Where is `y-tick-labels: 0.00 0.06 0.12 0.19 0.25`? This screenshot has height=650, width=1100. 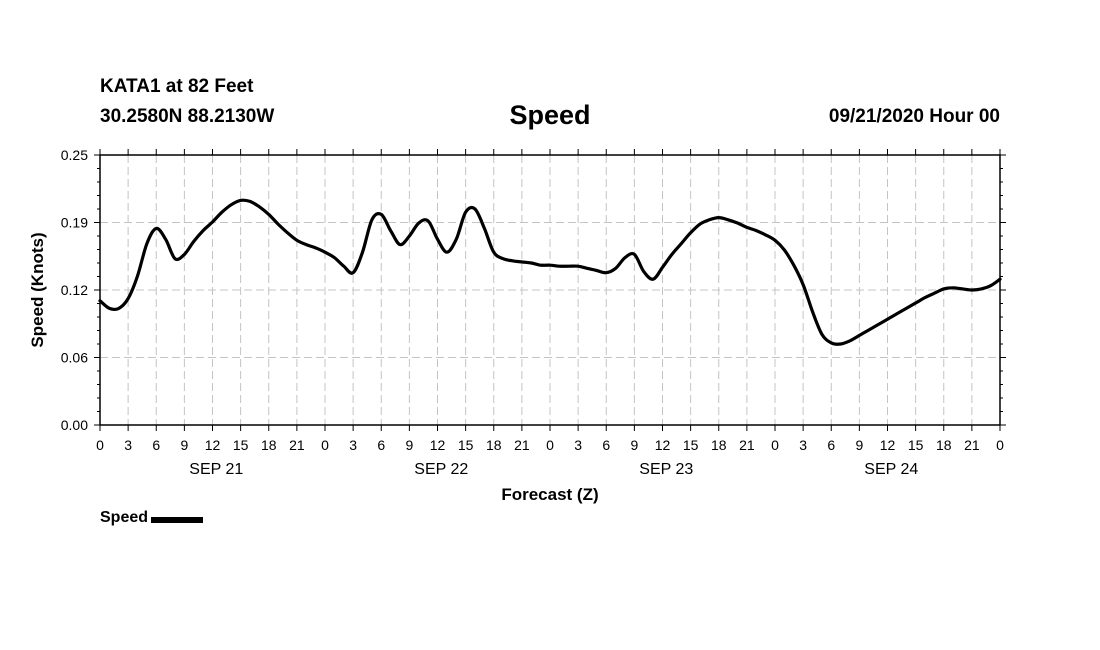
y-tick-labels: 0.00 0.06 0.12 0.19 0.25 is located at coordinates (74, 290).